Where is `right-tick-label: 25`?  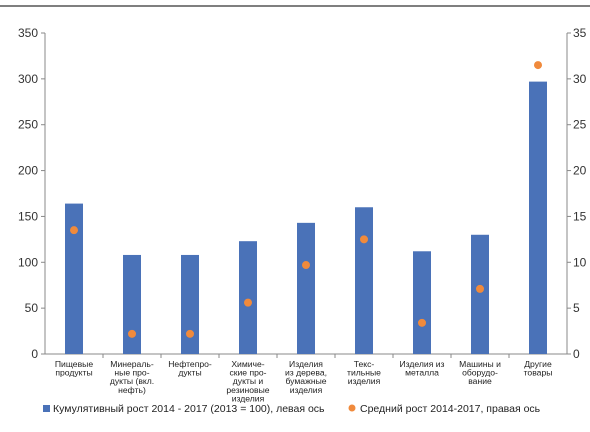 right-tick-label: 25 is located at coordinates (580, 125).